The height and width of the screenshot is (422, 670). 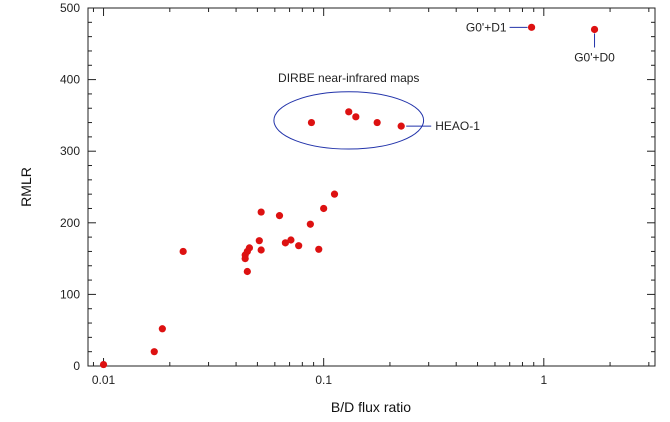 I want to click on heao-annotation-label: HEAO-1, so click(x=457, y=126).